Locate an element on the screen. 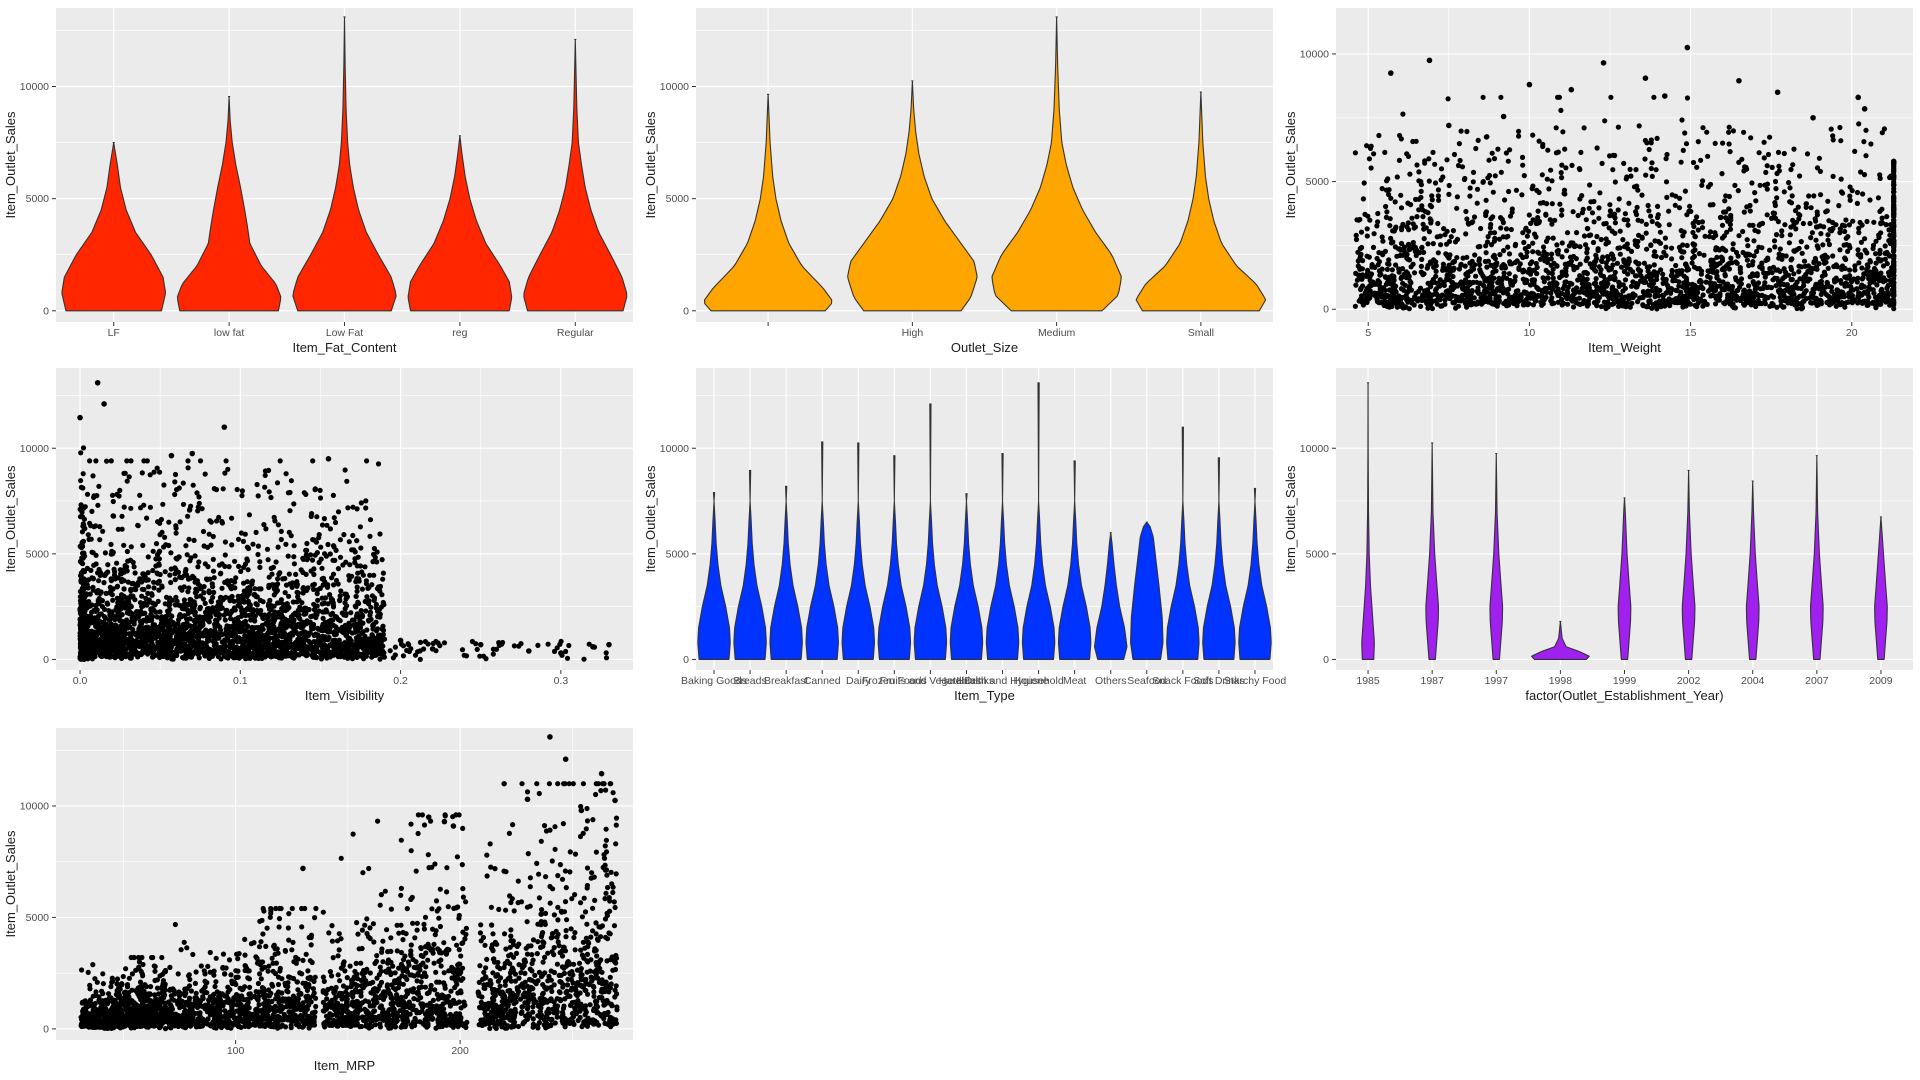 The width and height of the screenshot is (1920, 1080). violin-low-fat is located at coordinates (344, 164).